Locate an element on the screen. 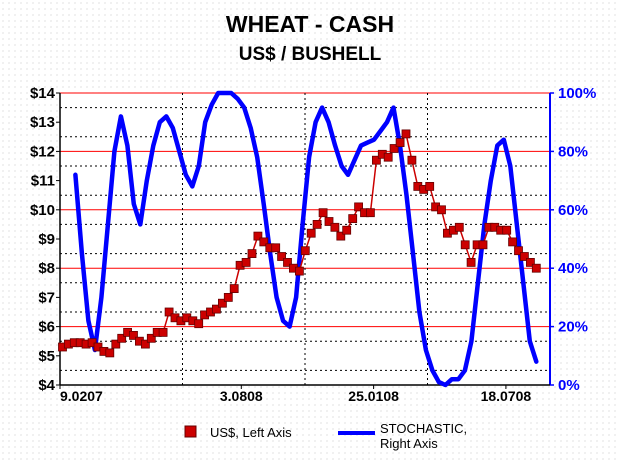 This screenshot has width=620, height=462. right-tick-label: 20% is located at coordinates (573, 327).